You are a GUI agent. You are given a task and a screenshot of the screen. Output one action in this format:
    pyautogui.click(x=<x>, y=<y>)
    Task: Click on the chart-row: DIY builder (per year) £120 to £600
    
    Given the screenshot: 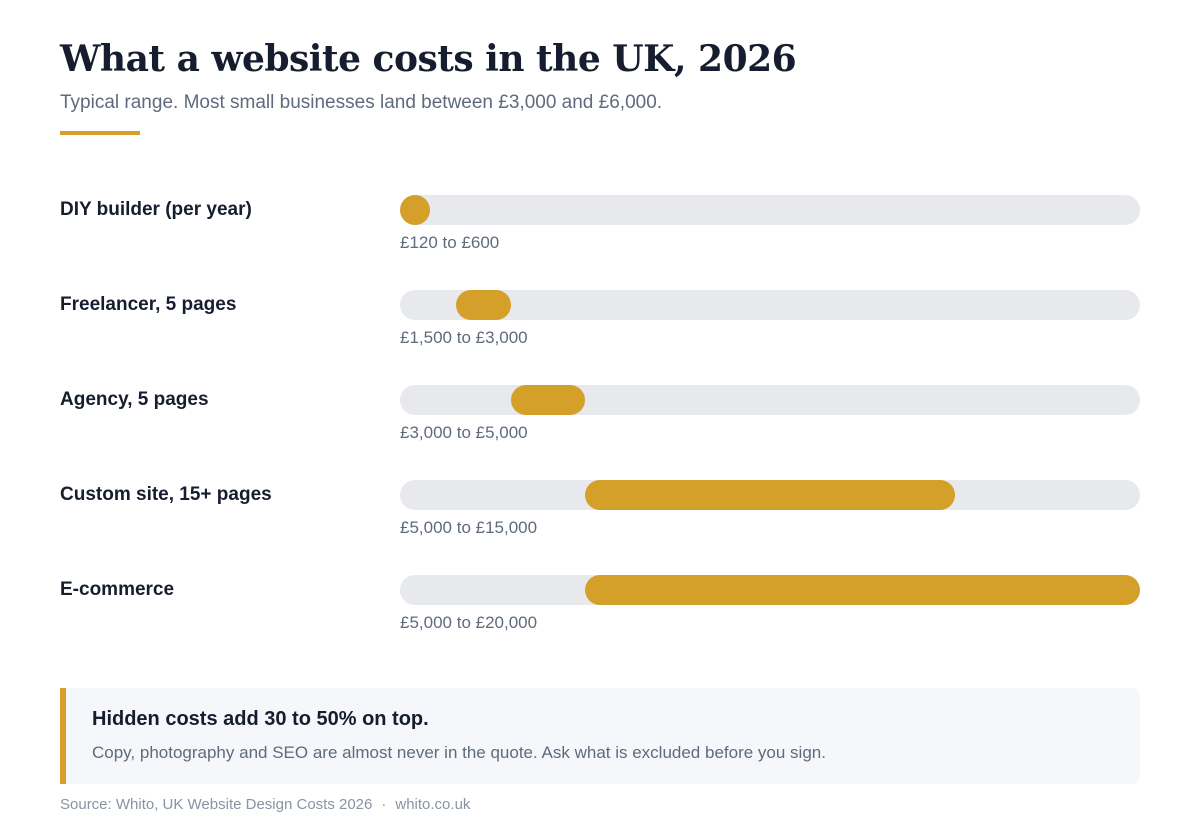 What is the action you would take?
    pyautogui.click(x=600, y=230)
    